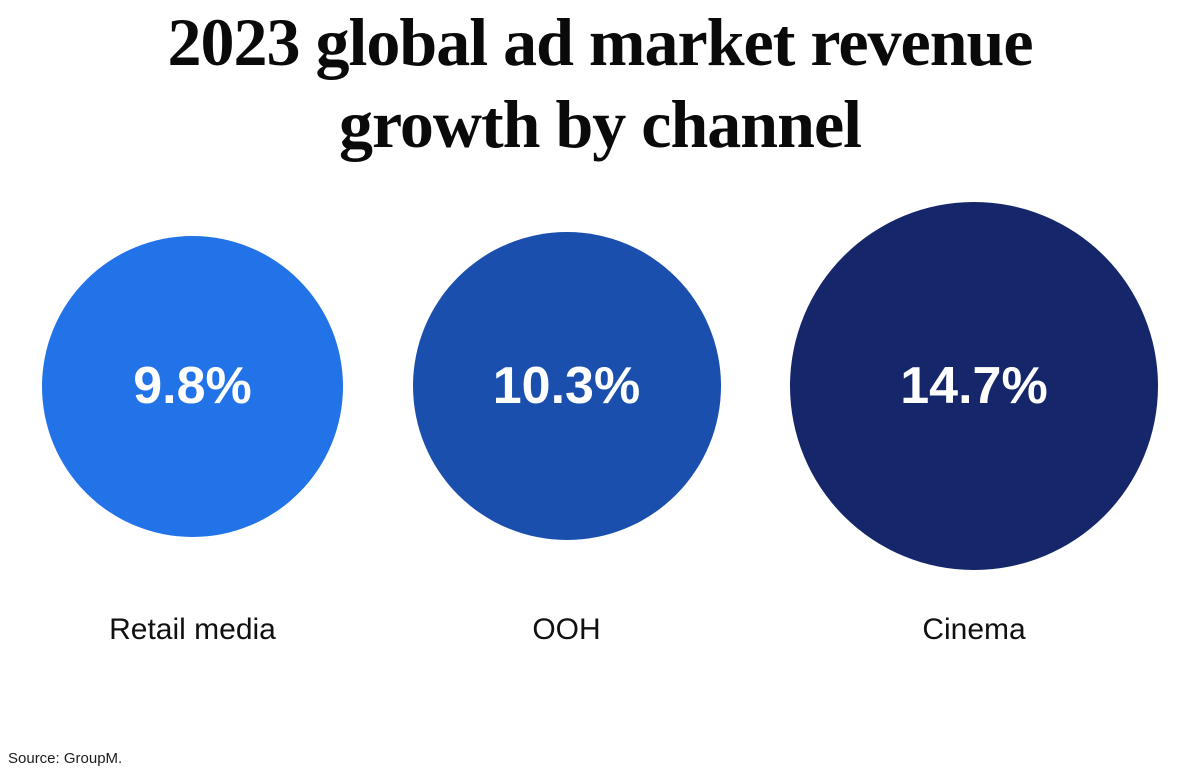  What do you see at coordinates (600, 42) in the screenshot?
I see `chart-title-line-1: 2023 global ad market revenue` at bounding box center [600, 42].